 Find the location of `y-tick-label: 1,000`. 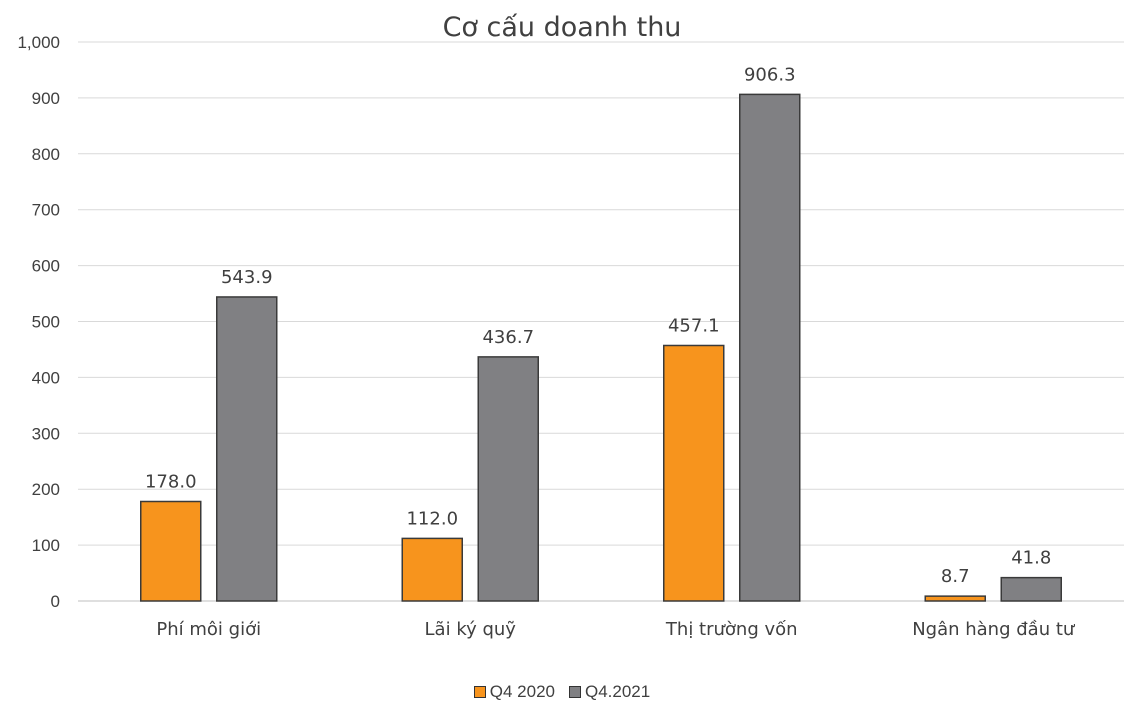

y-tick-label: 1,000 is located at coordinates (38, 42).